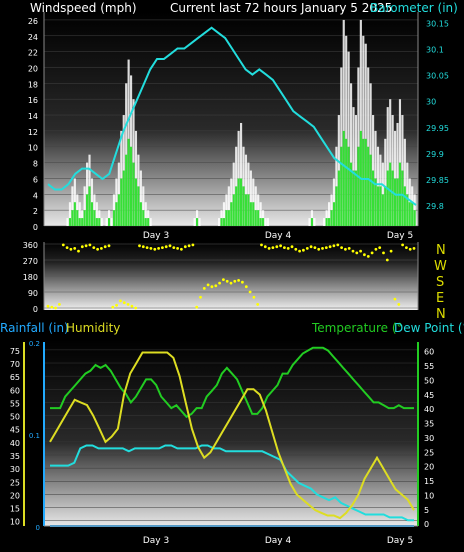 The image size is (464, 552). I want to click on temperature-ytick-label: 40, so click(429, 409).